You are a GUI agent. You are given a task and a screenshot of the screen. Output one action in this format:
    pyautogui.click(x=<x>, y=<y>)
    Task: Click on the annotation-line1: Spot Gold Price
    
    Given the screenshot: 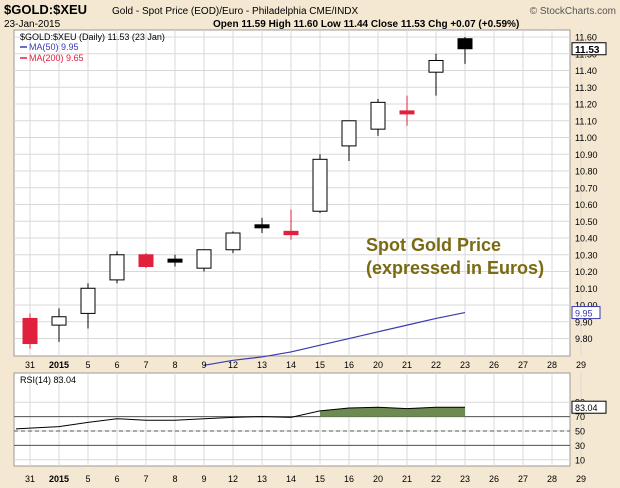 What is the action you would take?
    pyautogui.click(x=433, y=245)
    